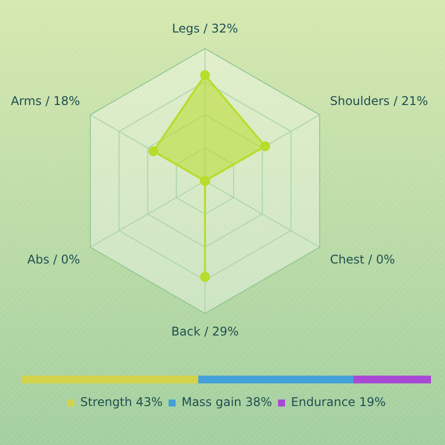  I want to click on legend-label: Endurance 19%, so click(338, 402).